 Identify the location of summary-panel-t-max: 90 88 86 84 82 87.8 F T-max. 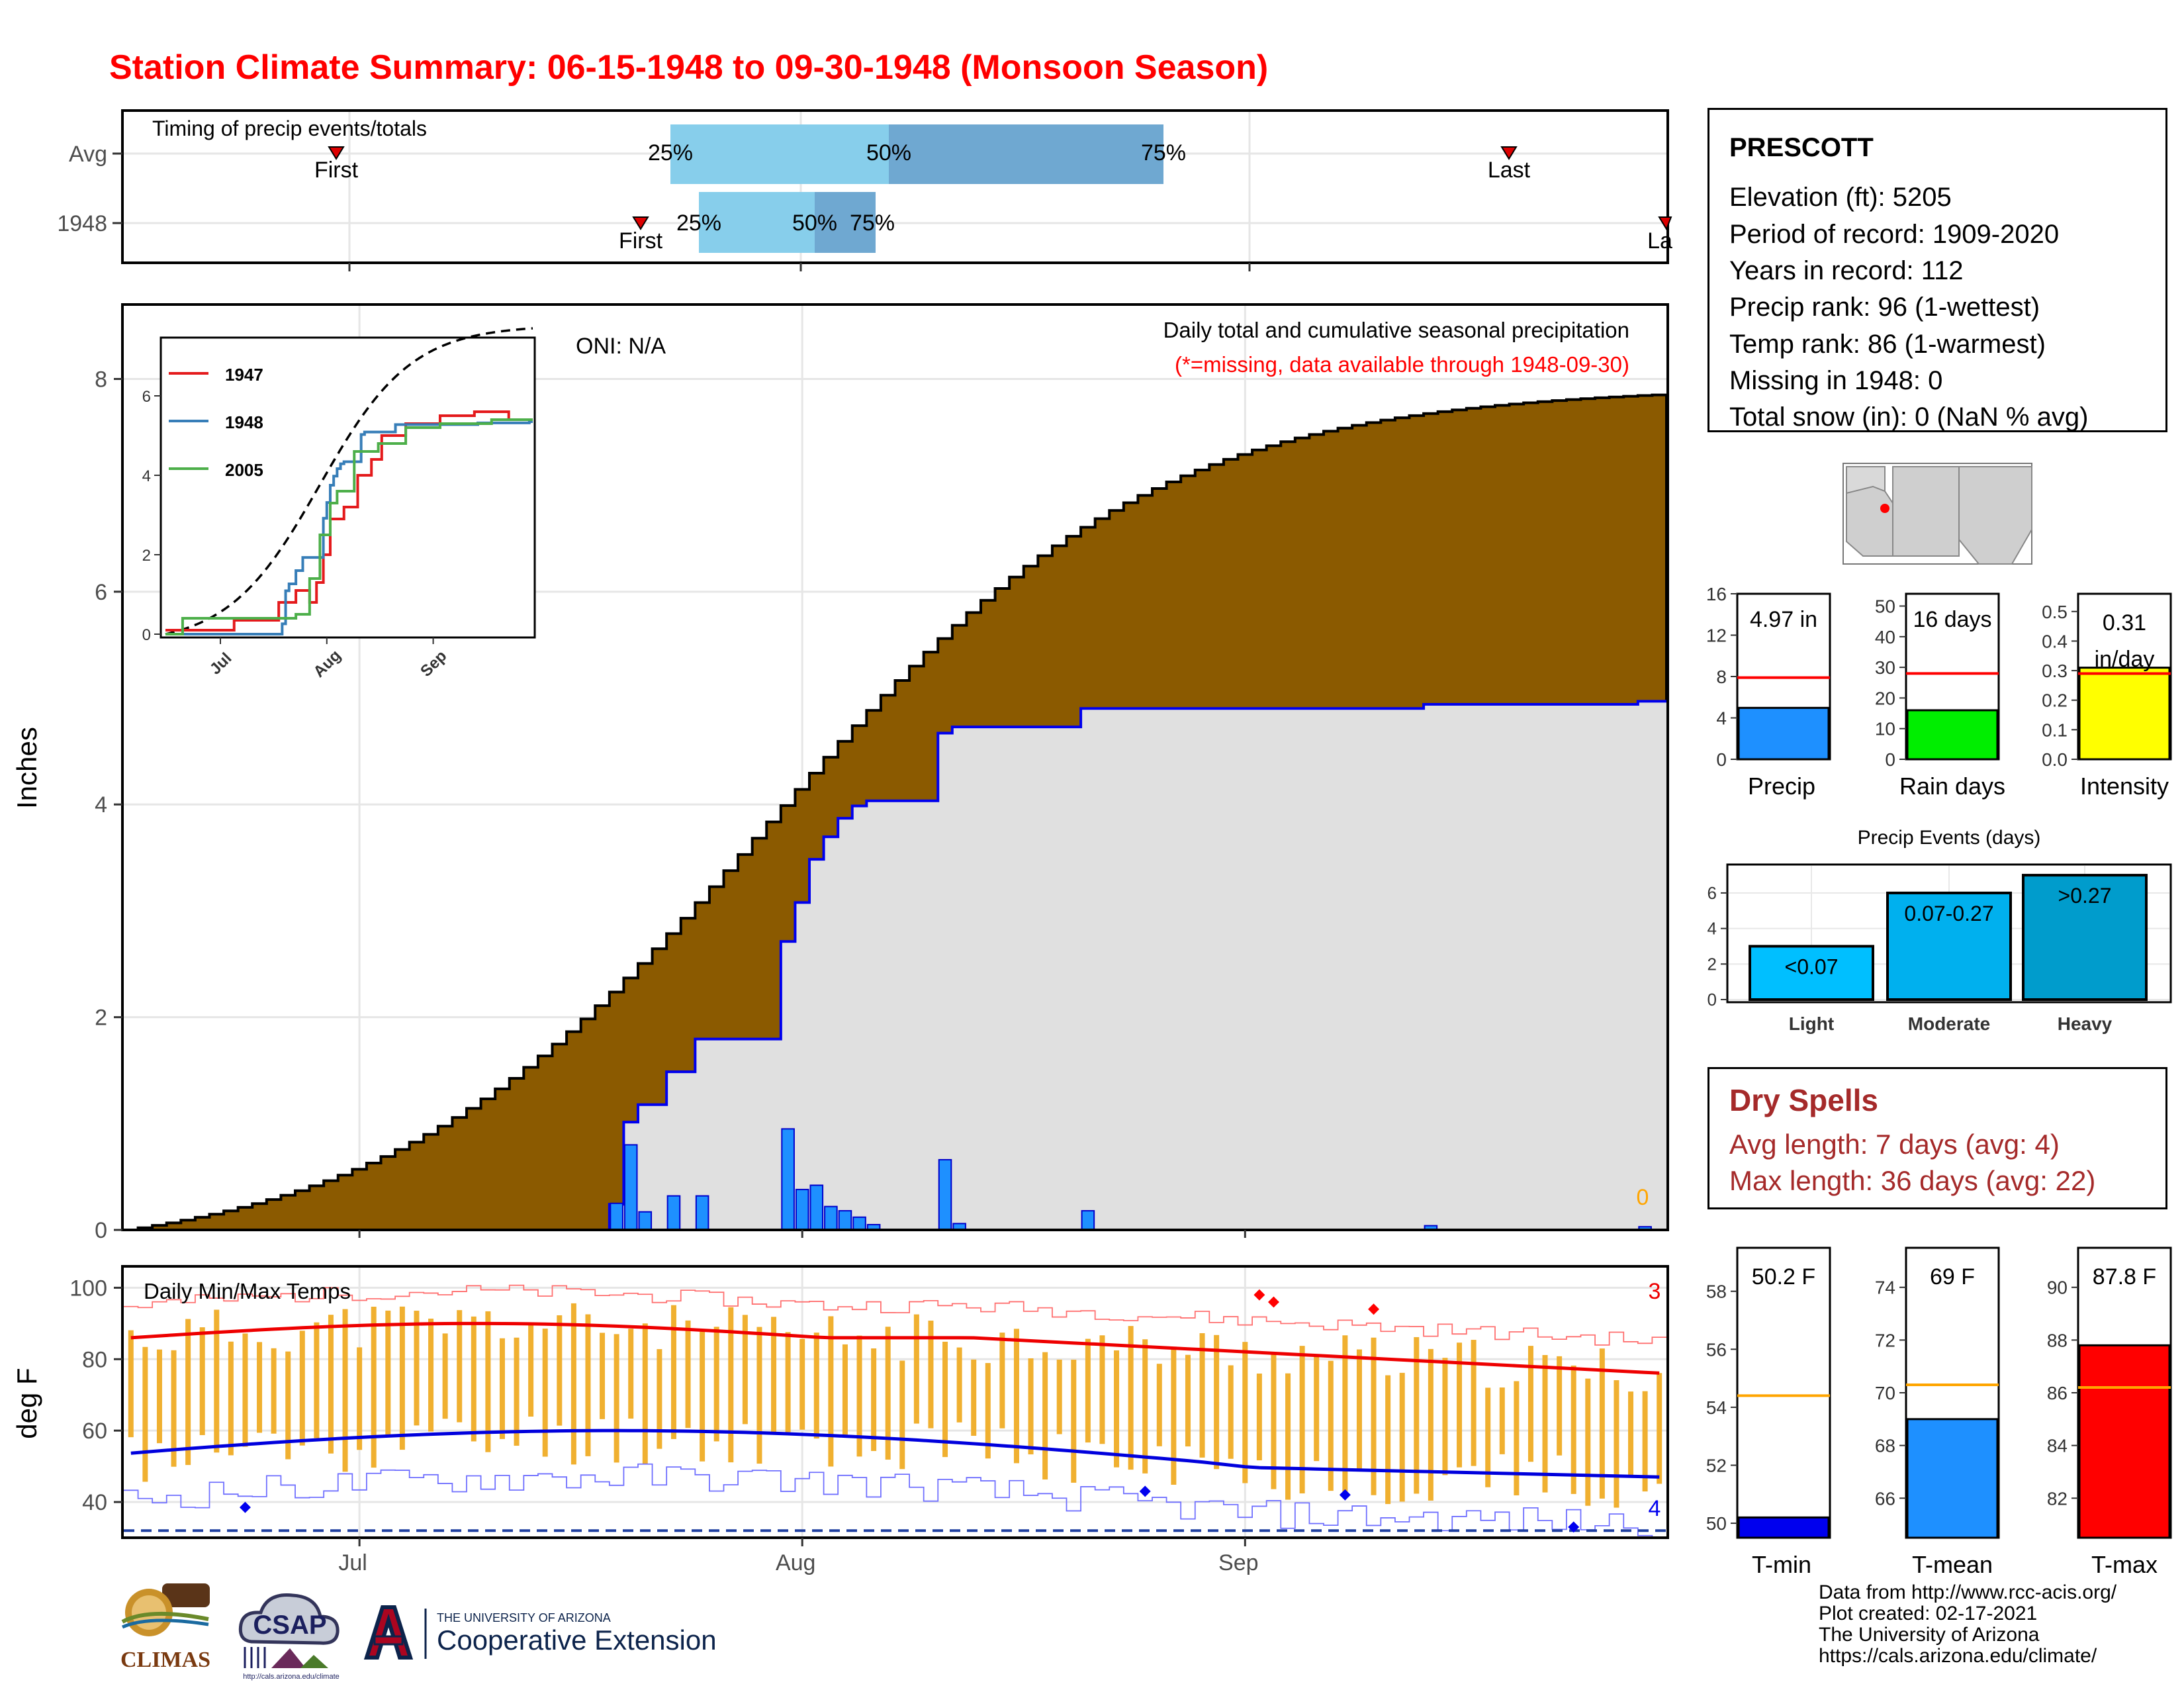
(2109, 1412).